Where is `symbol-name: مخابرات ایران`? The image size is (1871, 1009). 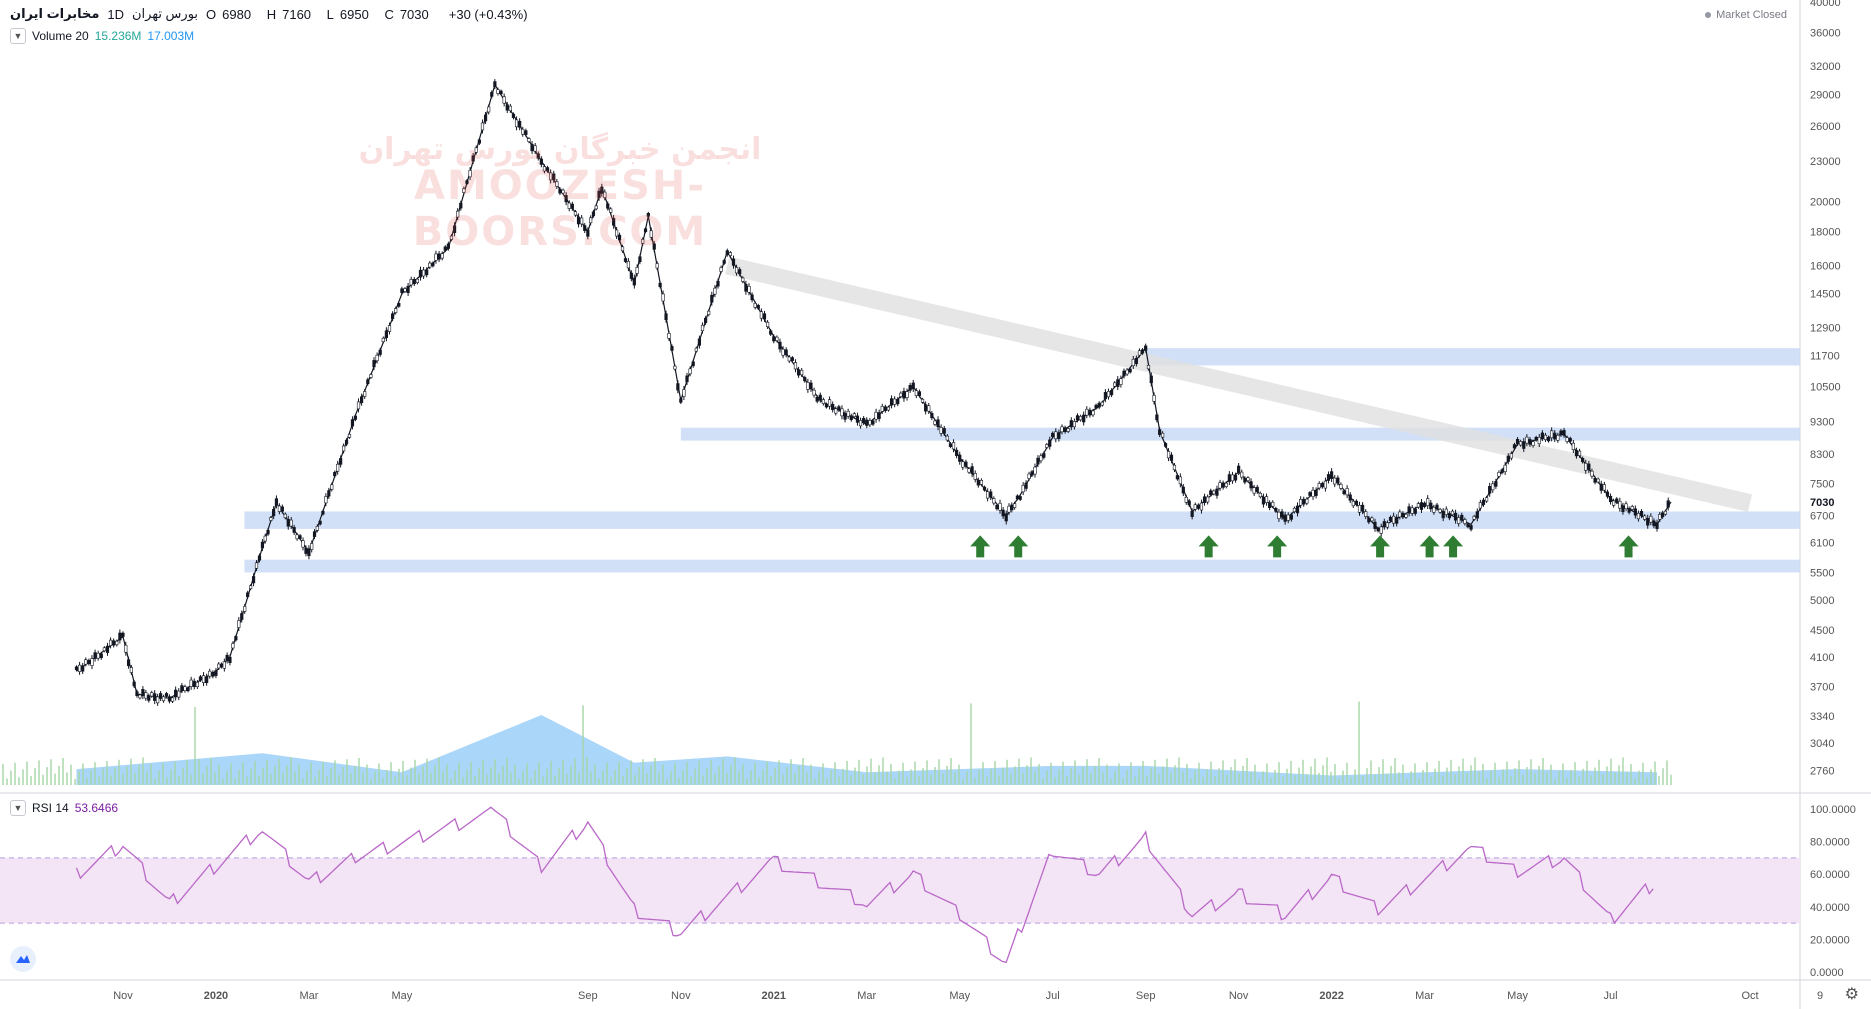 symbol-name: مخابرات ایران is located at coordinates (55, 13).